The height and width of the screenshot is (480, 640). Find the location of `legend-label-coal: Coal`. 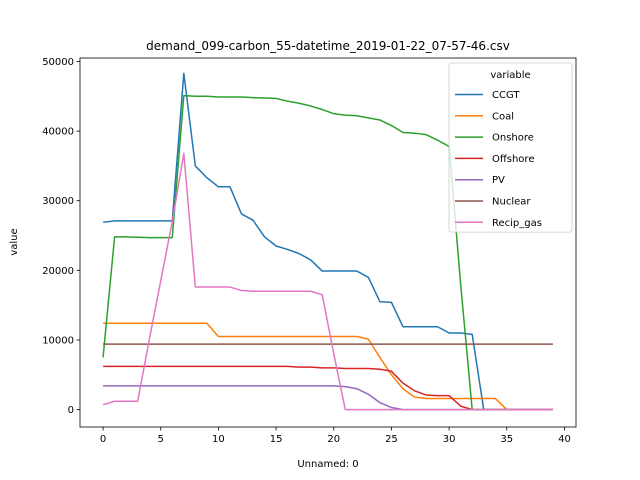

legend-label-coal: Coal is located at coordinates (503, 116).